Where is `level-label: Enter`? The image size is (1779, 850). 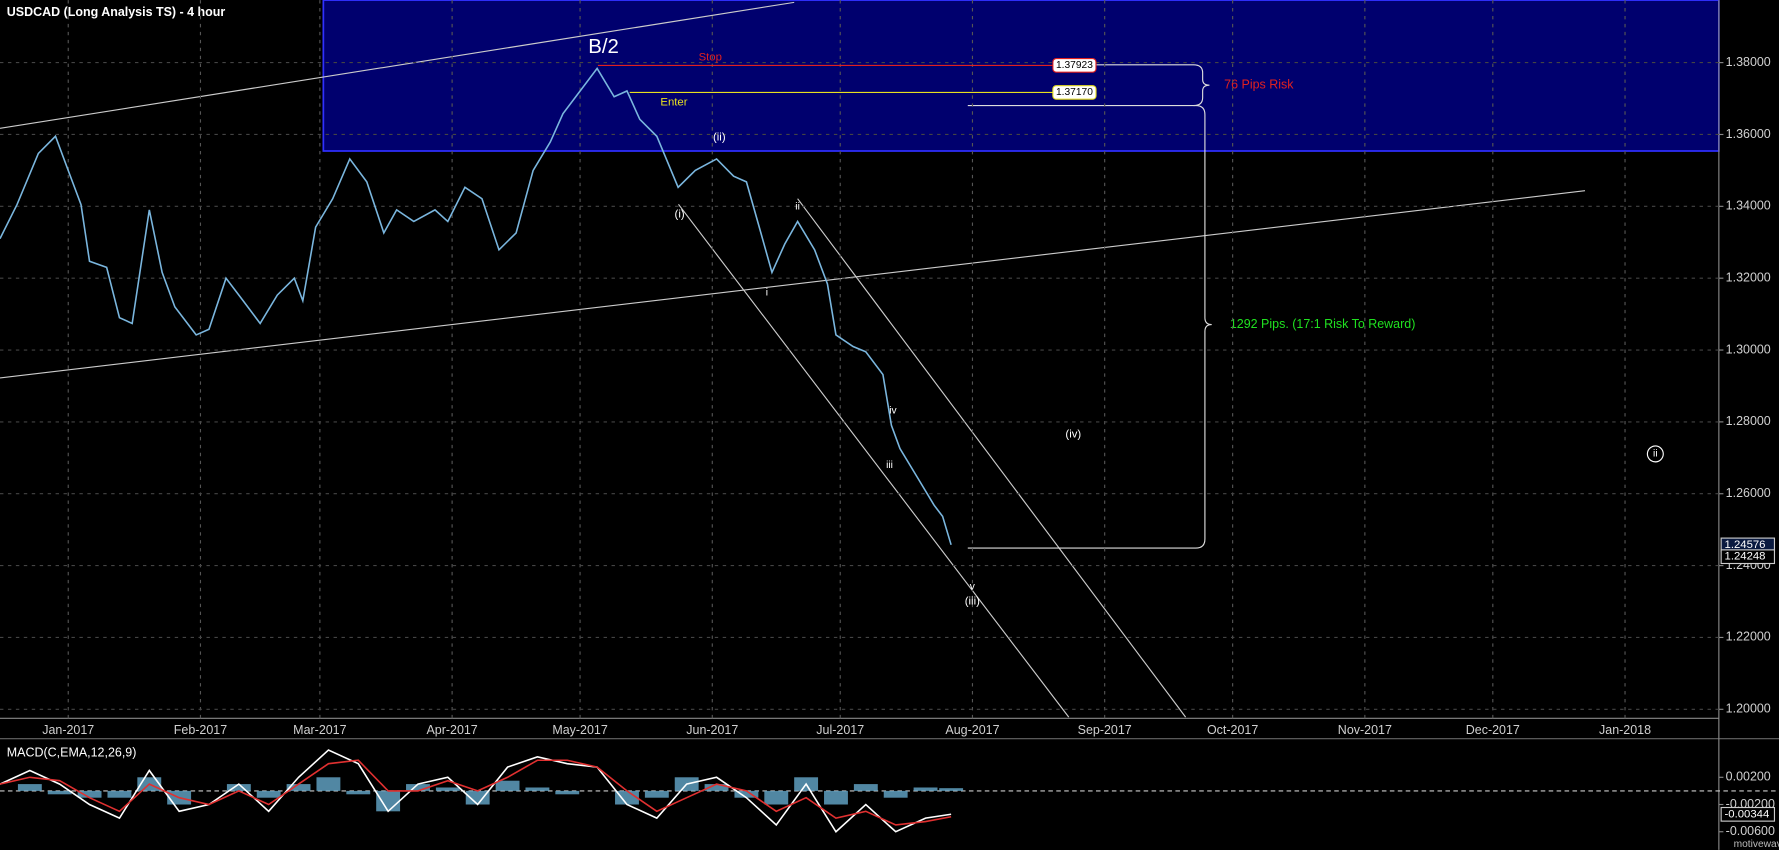 level-label: Enter is located at coordinates (673, 103).